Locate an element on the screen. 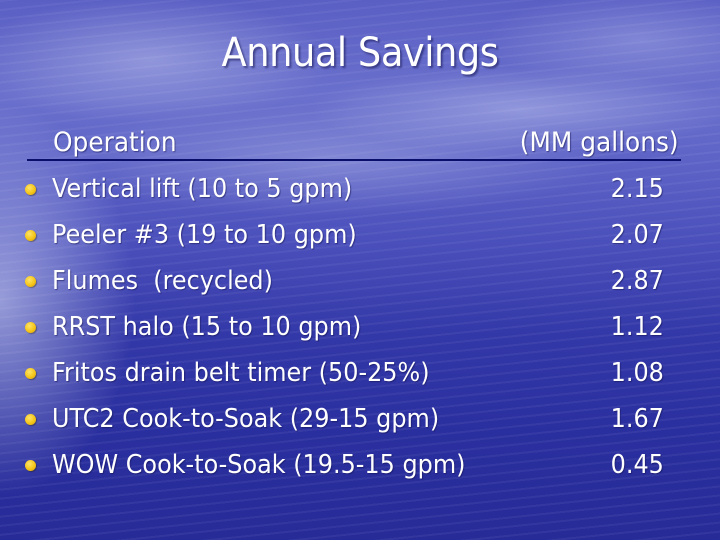 The width and height of the screenshot is (720, 540). savings-value: 1.08 is located at coordinates (637, 373).